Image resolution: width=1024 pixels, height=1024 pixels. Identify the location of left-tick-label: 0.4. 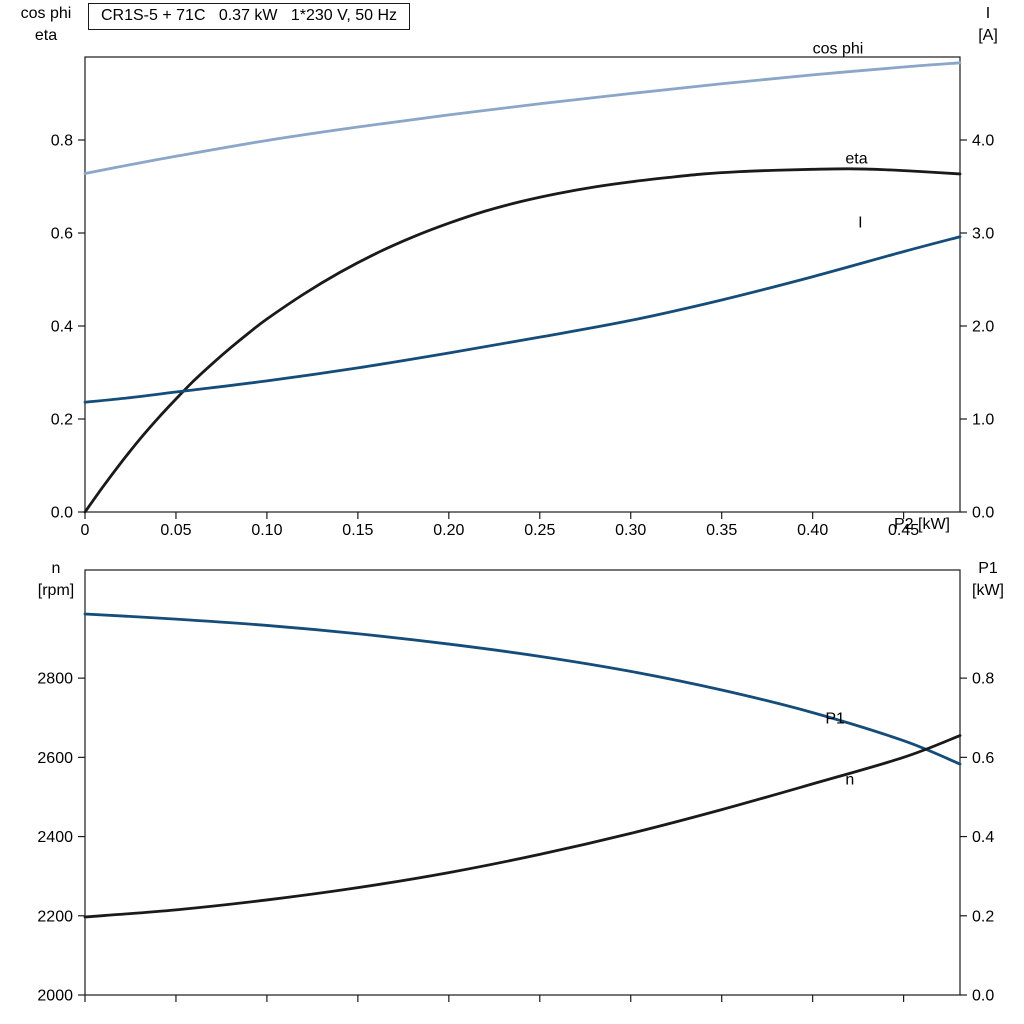
(62, 327).